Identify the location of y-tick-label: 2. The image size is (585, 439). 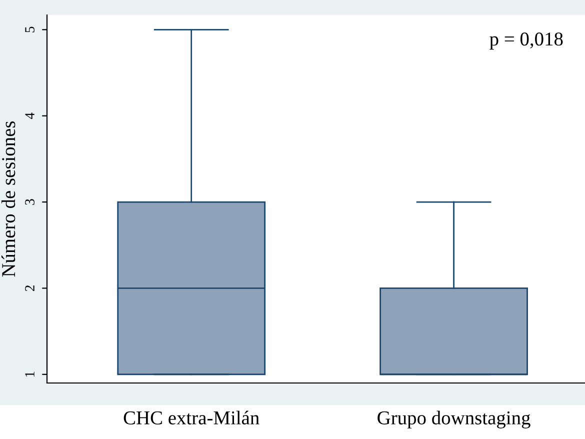
(29, 288).